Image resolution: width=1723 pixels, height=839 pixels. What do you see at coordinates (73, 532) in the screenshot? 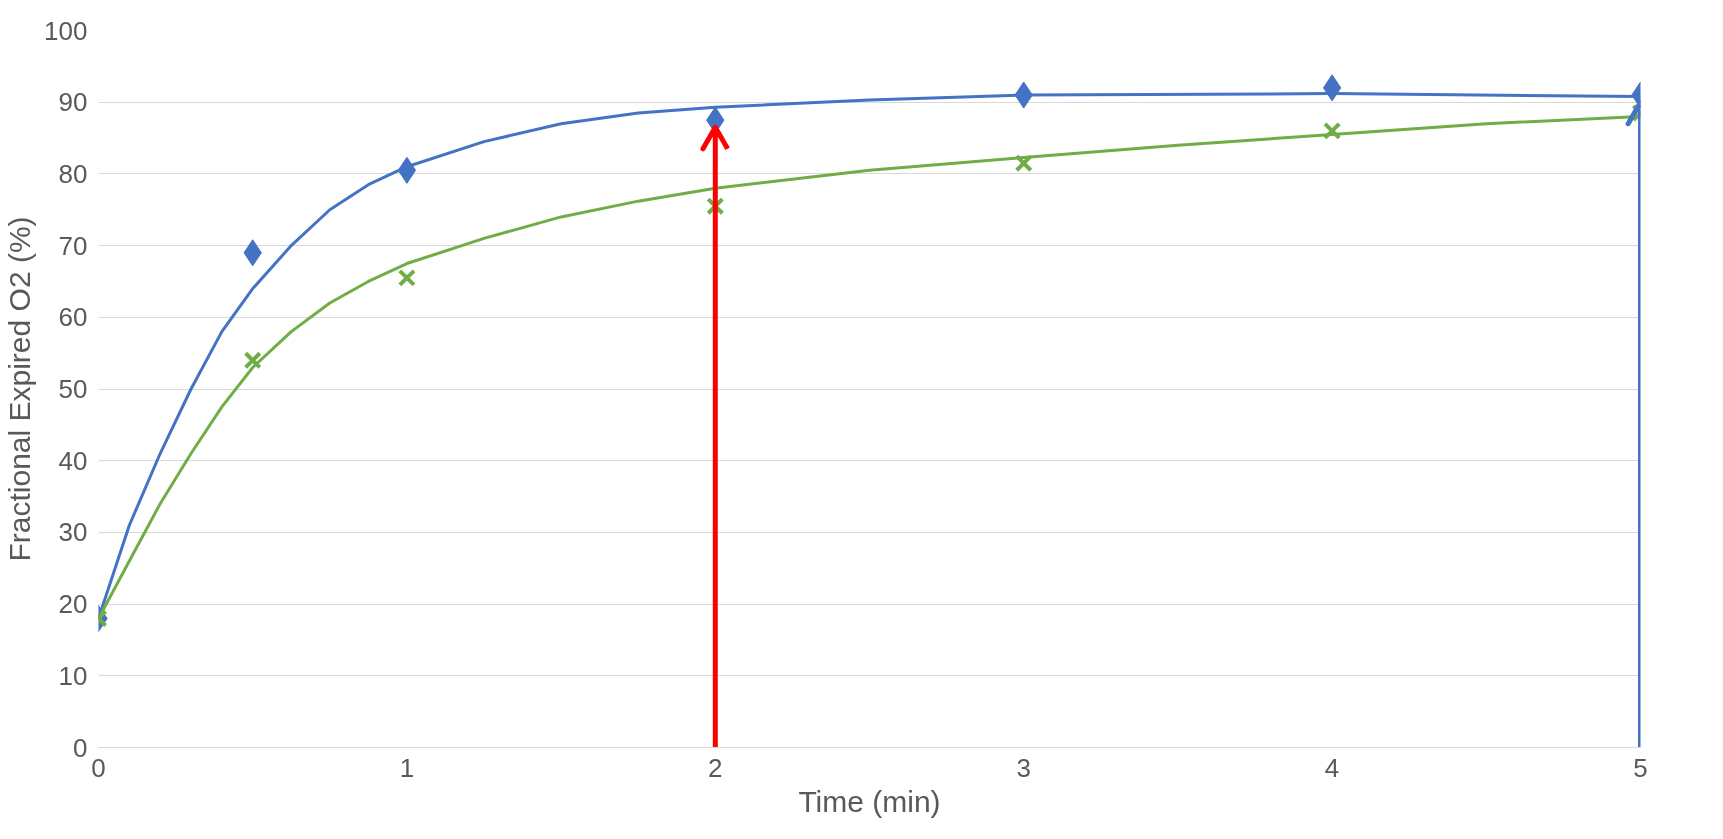
I see `y-tick-label: 30` at bounding box center [73, 532].